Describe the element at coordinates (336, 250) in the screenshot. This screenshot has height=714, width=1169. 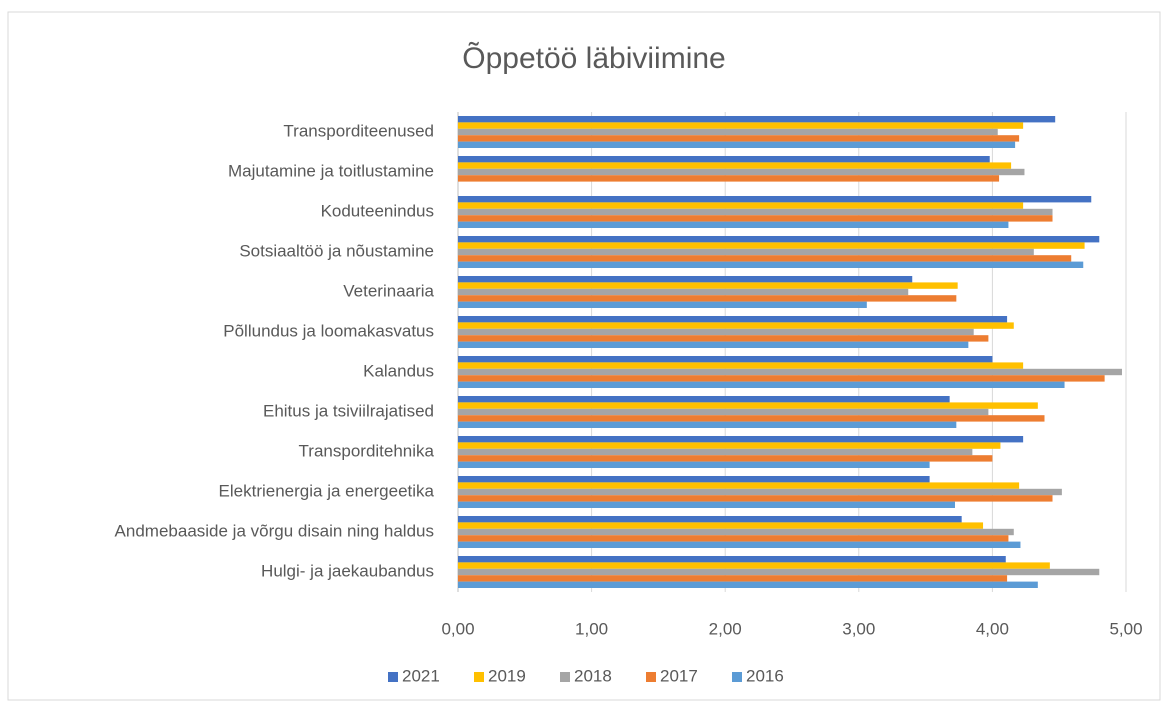
I see `y-tick-label: Sotsiaaltöö ja nõustamine` at that location.